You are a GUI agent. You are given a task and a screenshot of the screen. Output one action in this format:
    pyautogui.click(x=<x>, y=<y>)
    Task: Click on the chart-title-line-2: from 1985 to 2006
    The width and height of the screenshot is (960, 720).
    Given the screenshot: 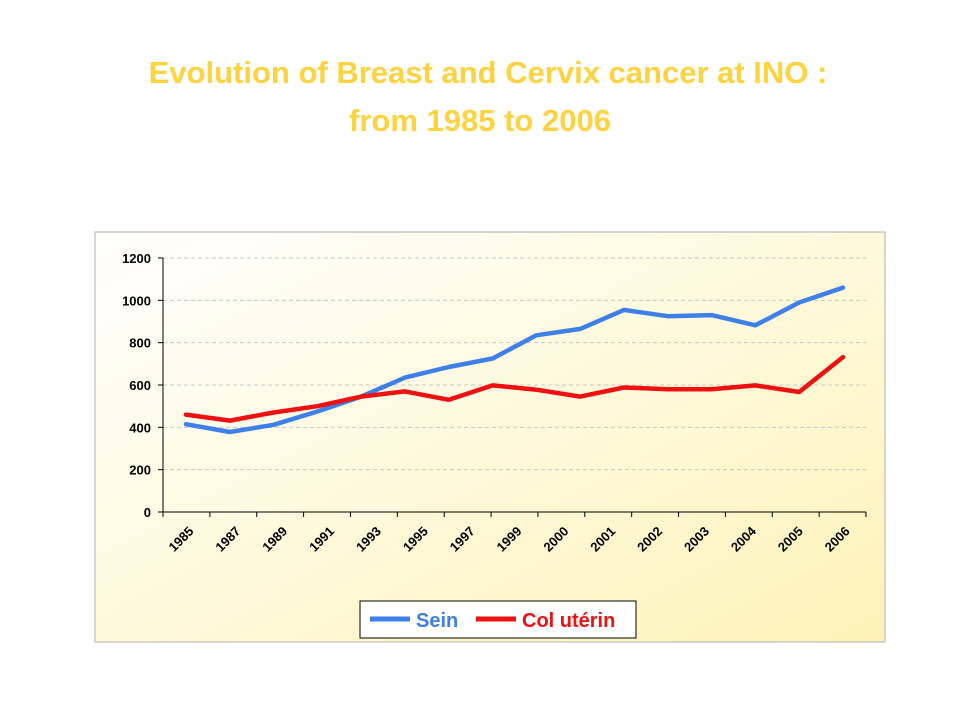 What is the action you would take?
    pyautogui.click(x=480, y=120)
    